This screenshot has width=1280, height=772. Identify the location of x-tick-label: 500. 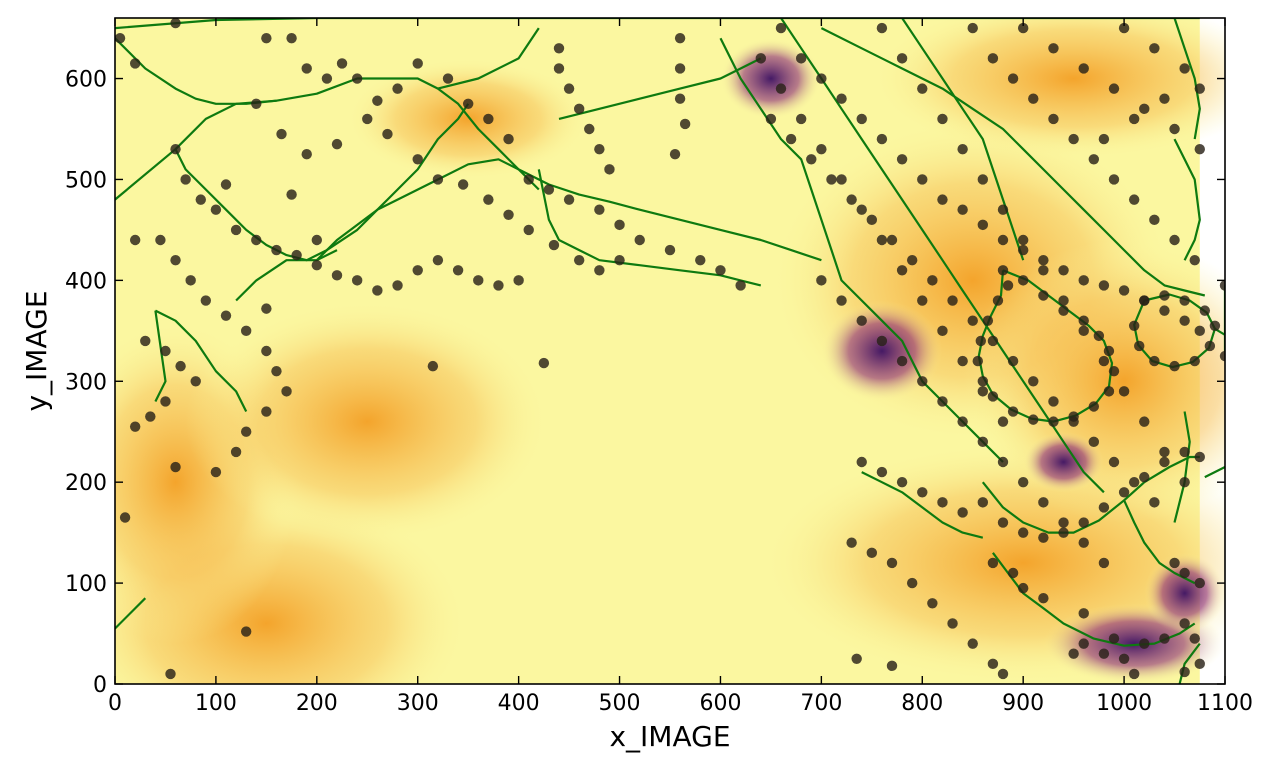
(620, 703).